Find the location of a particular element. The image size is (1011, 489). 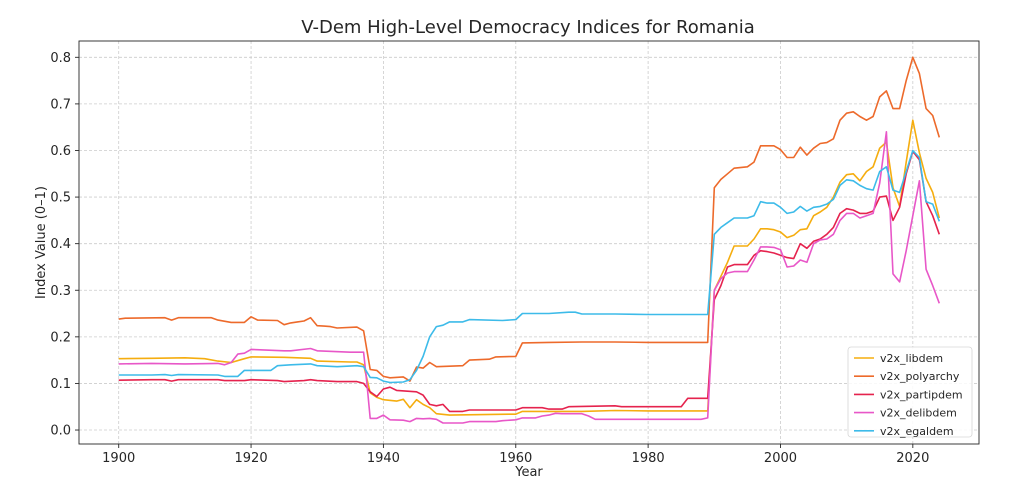

legend-label: v2x_partipdem is located at coordinates (921, 394).